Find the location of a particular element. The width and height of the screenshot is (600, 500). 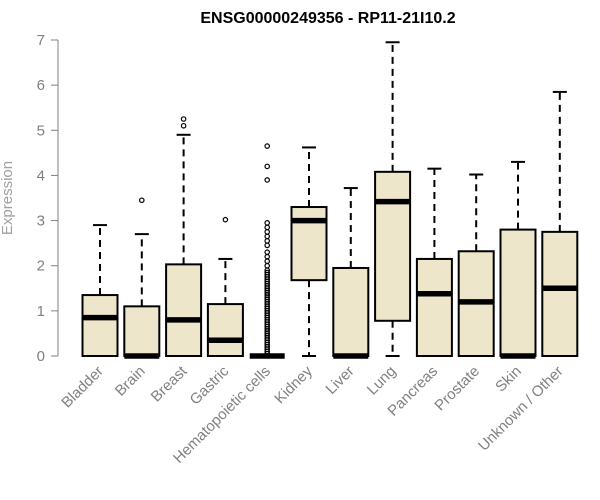

y-tick-label: 6 is located at coordinates (41, 85).